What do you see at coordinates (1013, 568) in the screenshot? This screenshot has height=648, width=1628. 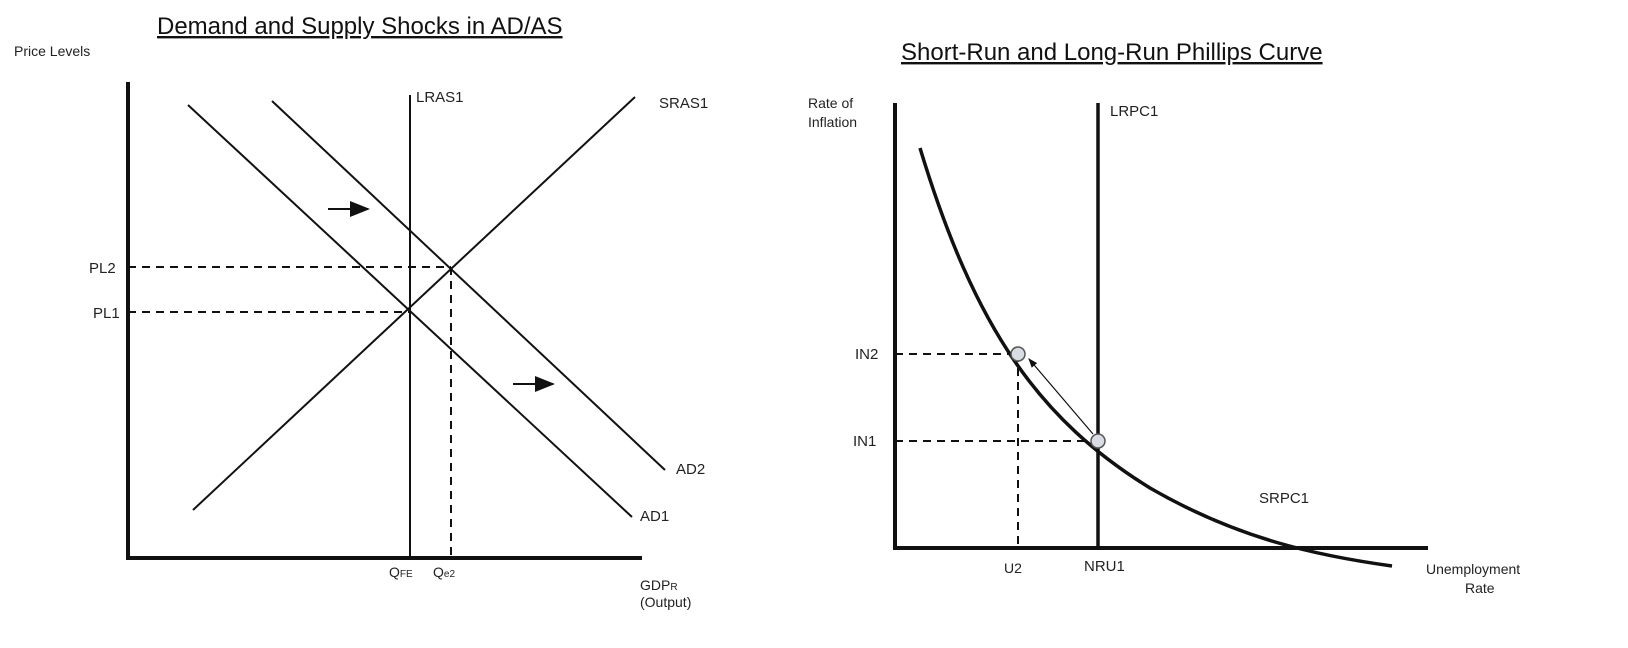 I see `u2-tick-label: U2` at bounding box center [1013, 568].